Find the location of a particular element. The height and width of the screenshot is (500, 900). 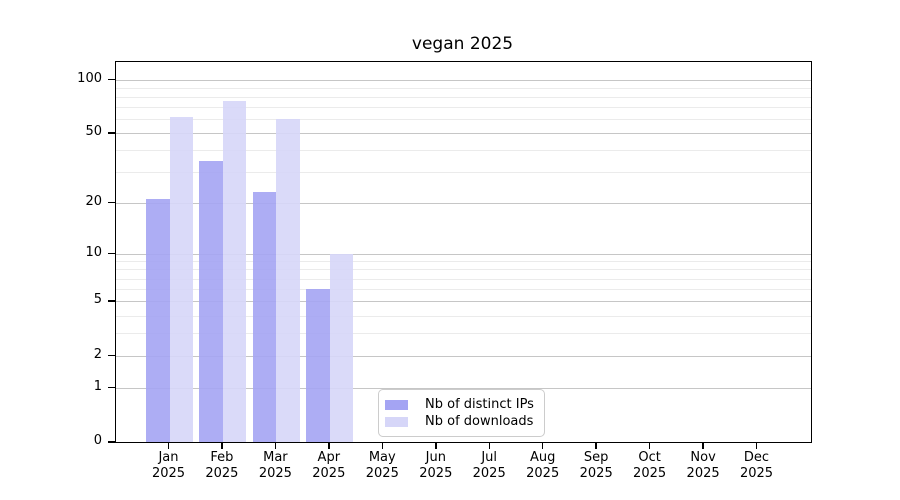

legend: Nb of distinct IPs Nb of downloads is located at coordinates (461, 413).